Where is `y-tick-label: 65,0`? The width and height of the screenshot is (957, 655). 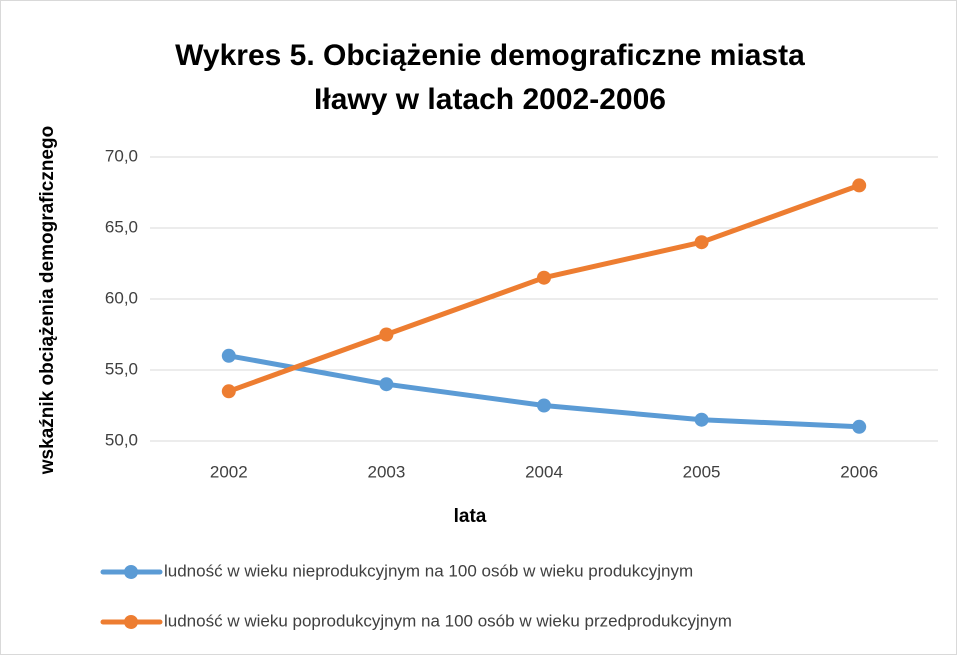
y-tick-label: 65,0 is located at coordinates (121, 226).